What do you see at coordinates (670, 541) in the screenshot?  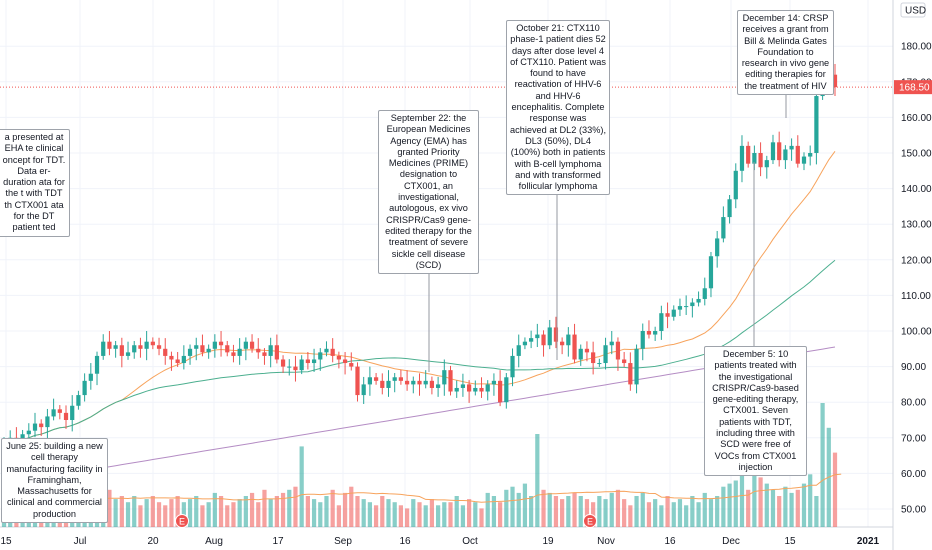 I see `x-tick-label: 16` at bounding box center [670, 541].